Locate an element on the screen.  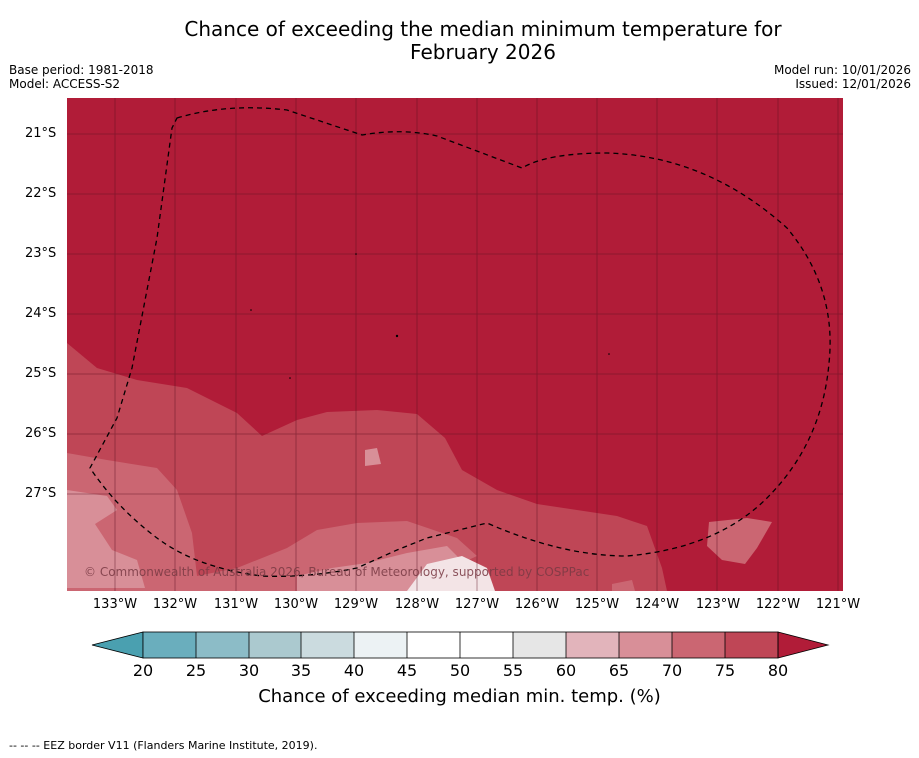
zone-white is located at coordinates (451, 573).